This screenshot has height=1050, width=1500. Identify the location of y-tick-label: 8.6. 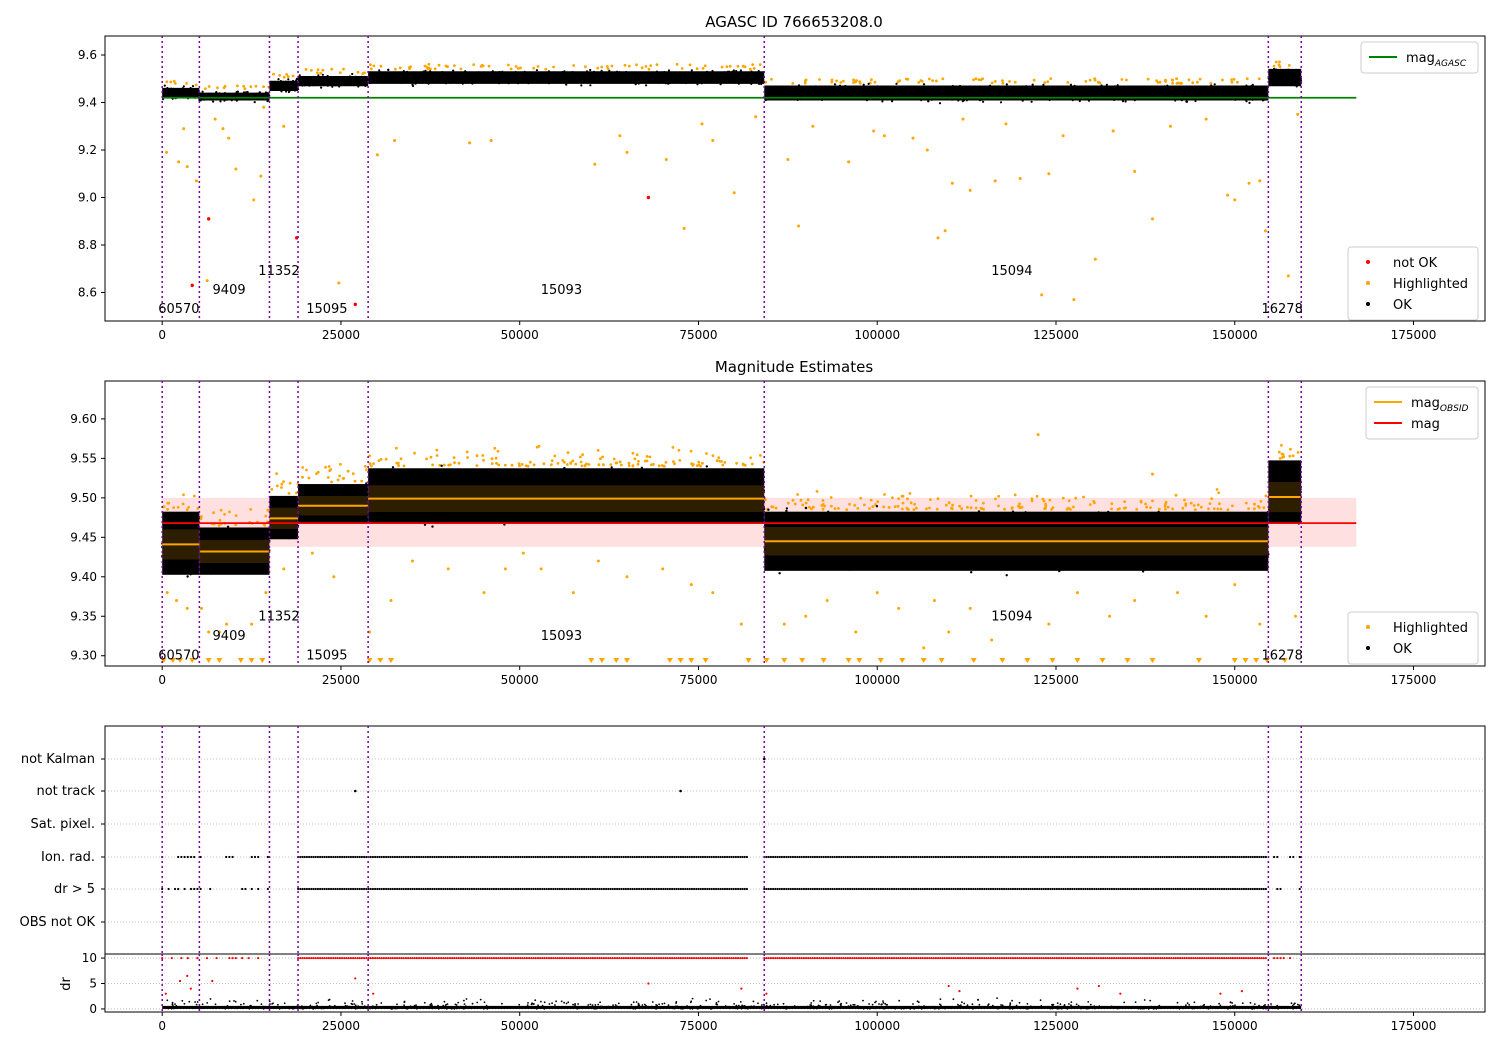
(87, 293).